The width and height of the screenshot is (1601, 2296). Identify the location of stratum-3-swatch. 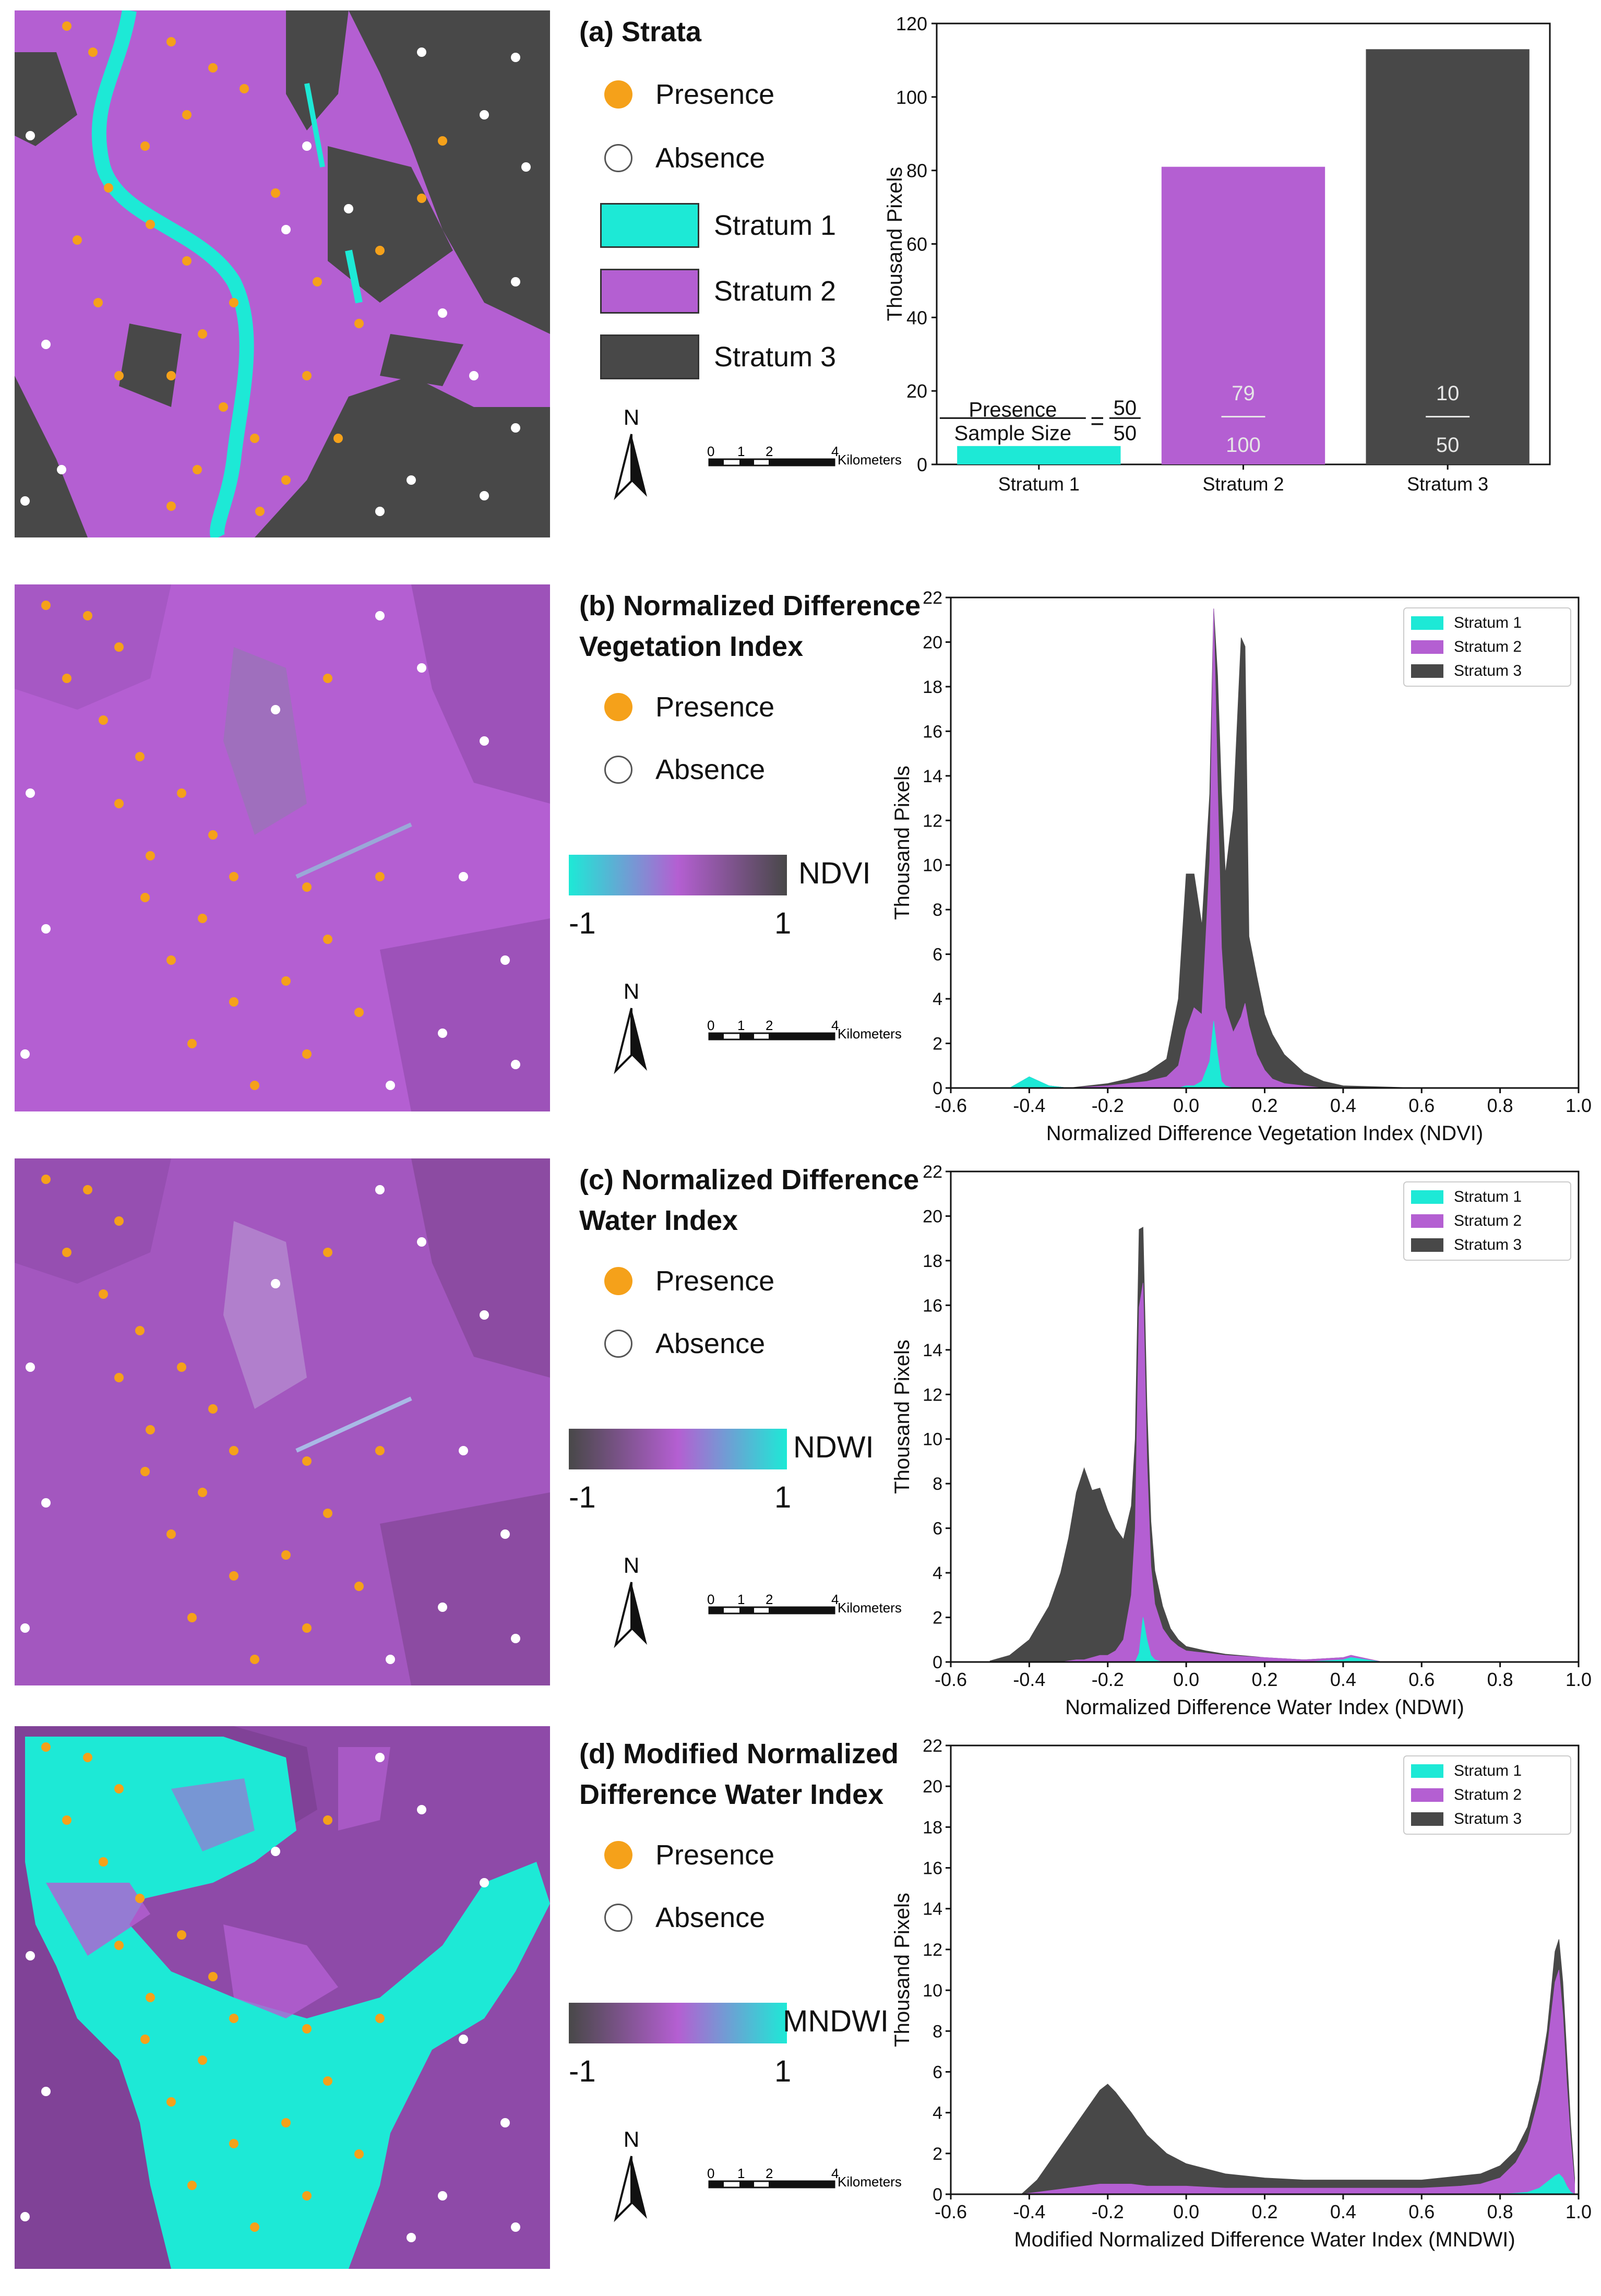
(649, 357).